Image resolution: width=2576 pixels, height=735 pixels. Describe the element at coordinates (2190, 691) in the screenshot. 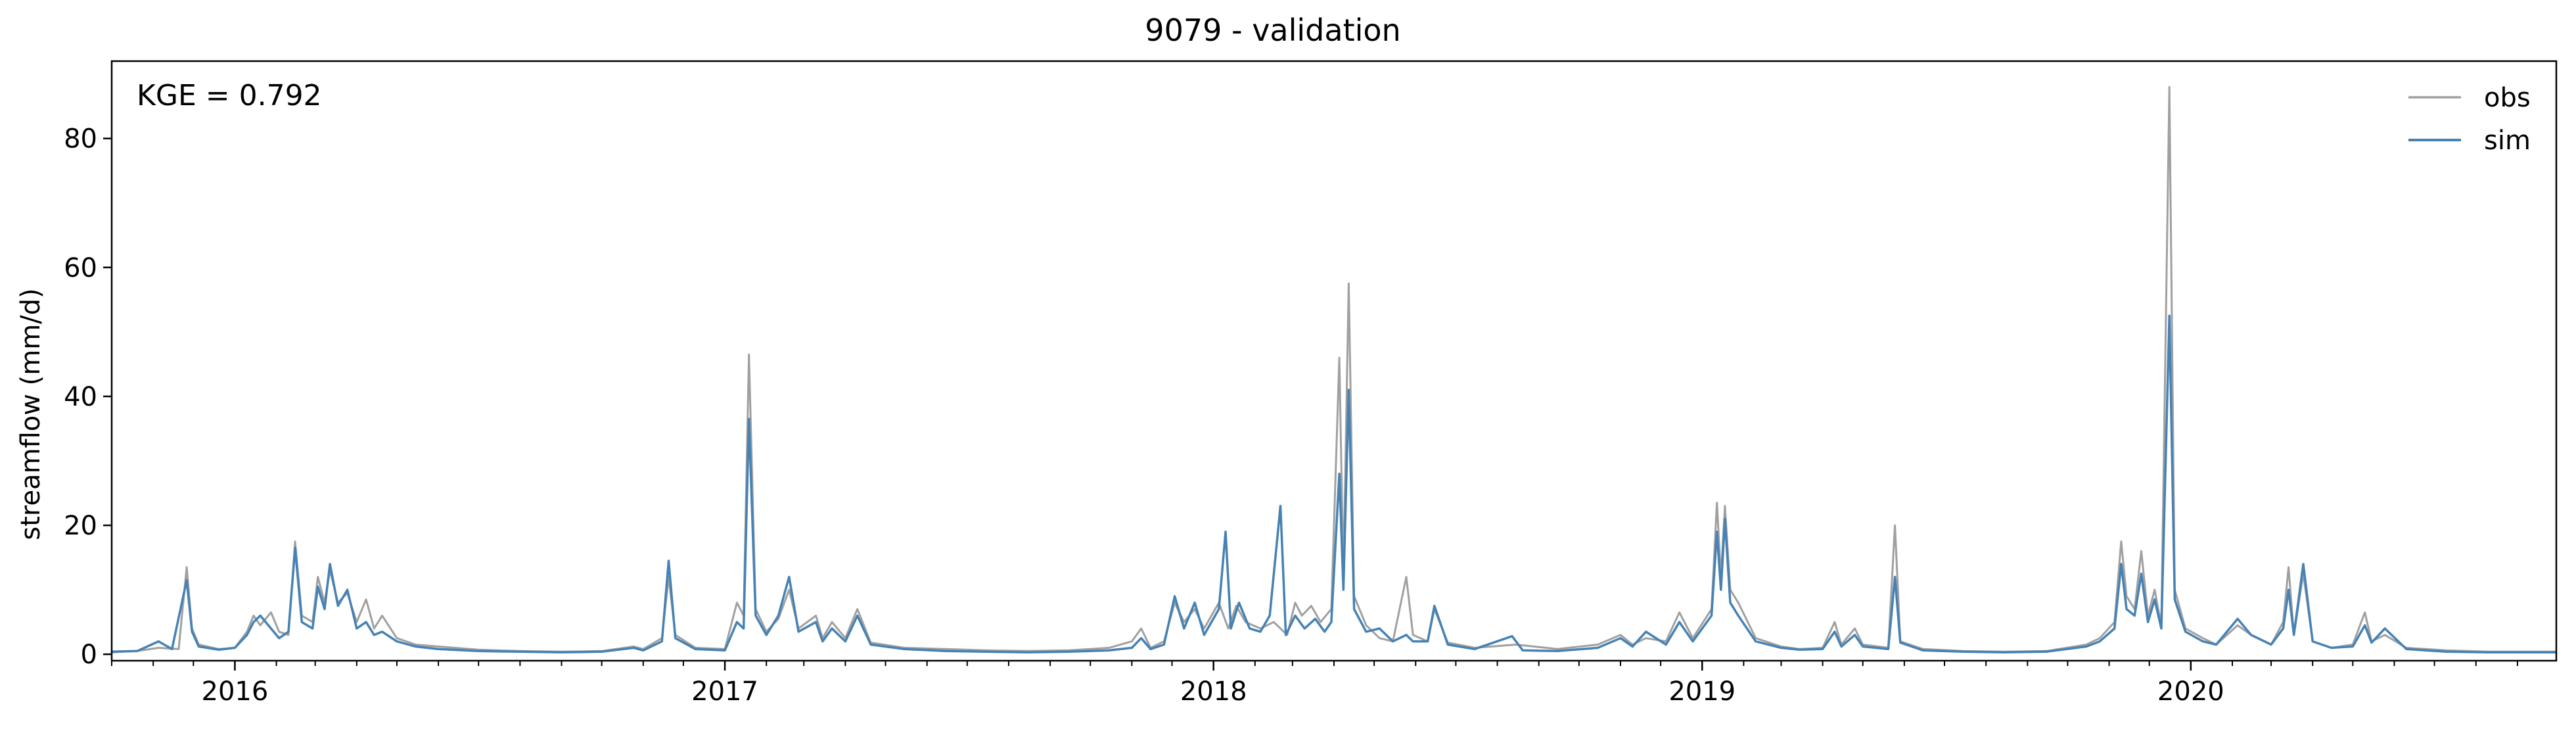

I see `x-tick-label: 2020` at that location.